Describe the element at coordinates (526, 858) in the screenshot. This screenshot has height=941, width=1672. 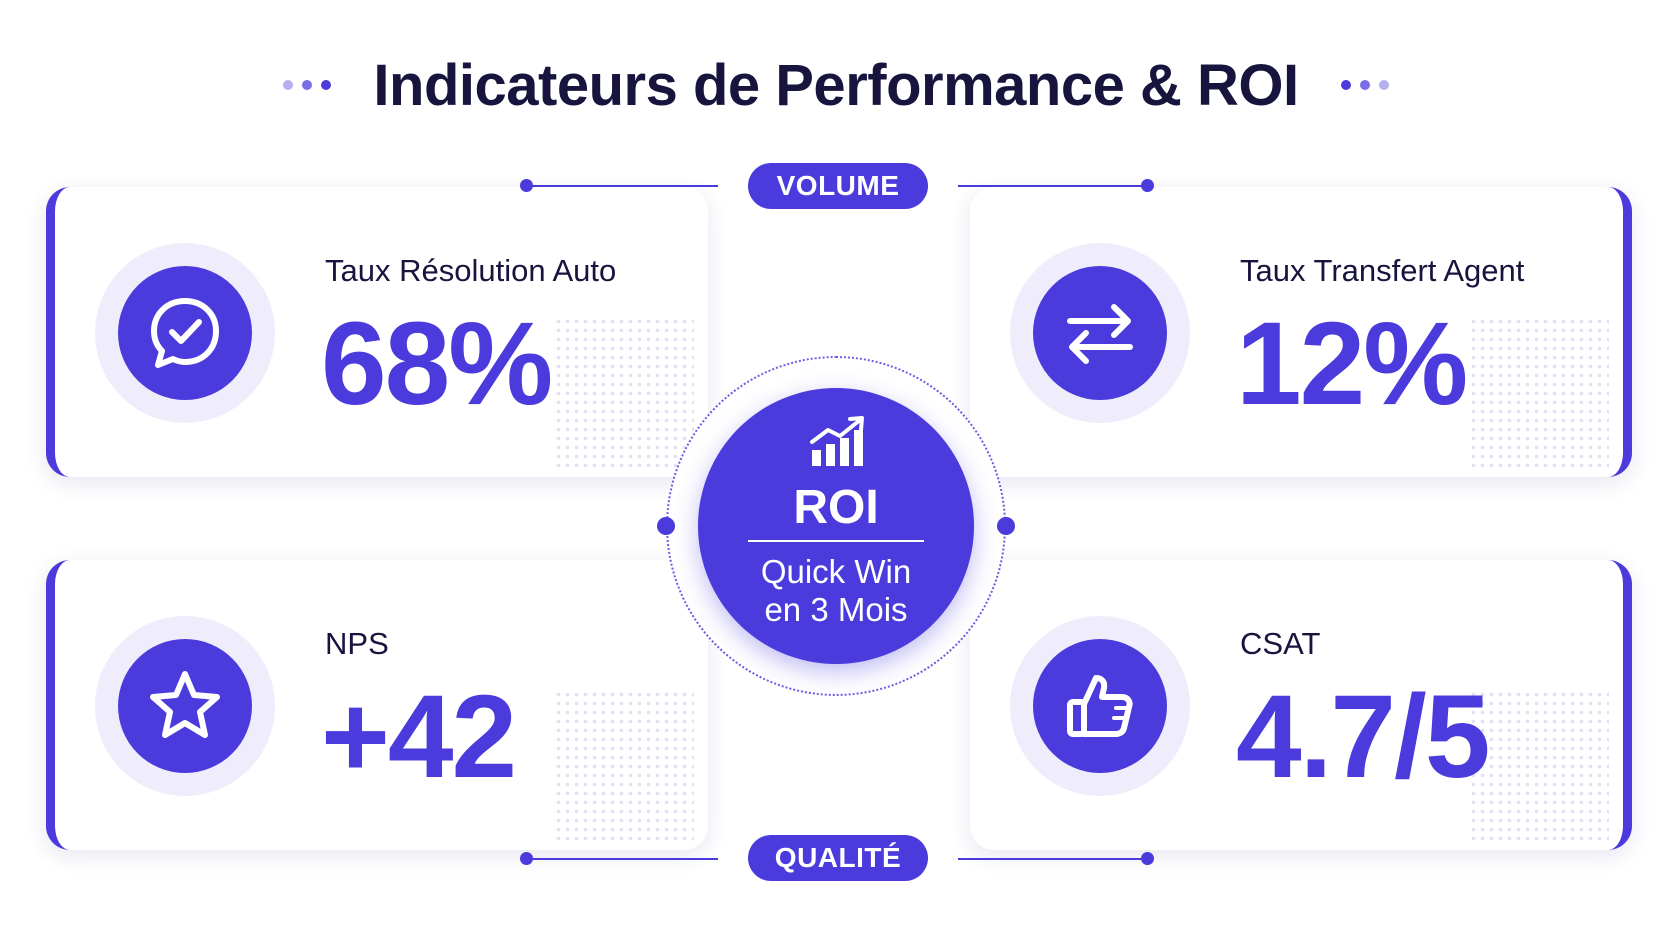
I see `bottom-left-connector-dot` at that location.